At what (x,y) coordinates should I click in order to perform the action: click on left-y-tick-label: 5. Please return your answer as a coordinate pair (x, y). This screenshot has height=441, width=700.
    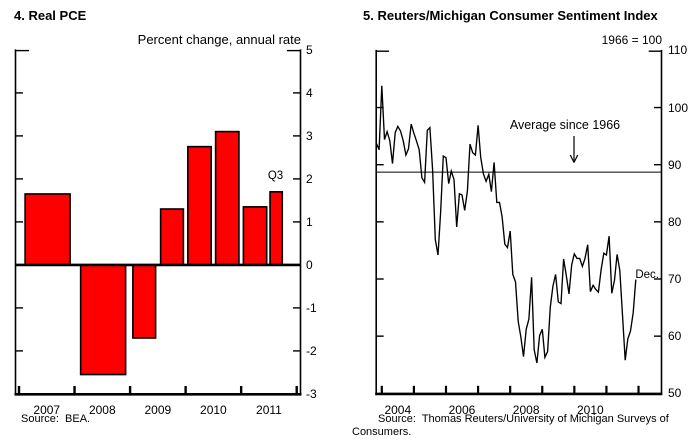
    Looking at the image, I should click on (309, 49).